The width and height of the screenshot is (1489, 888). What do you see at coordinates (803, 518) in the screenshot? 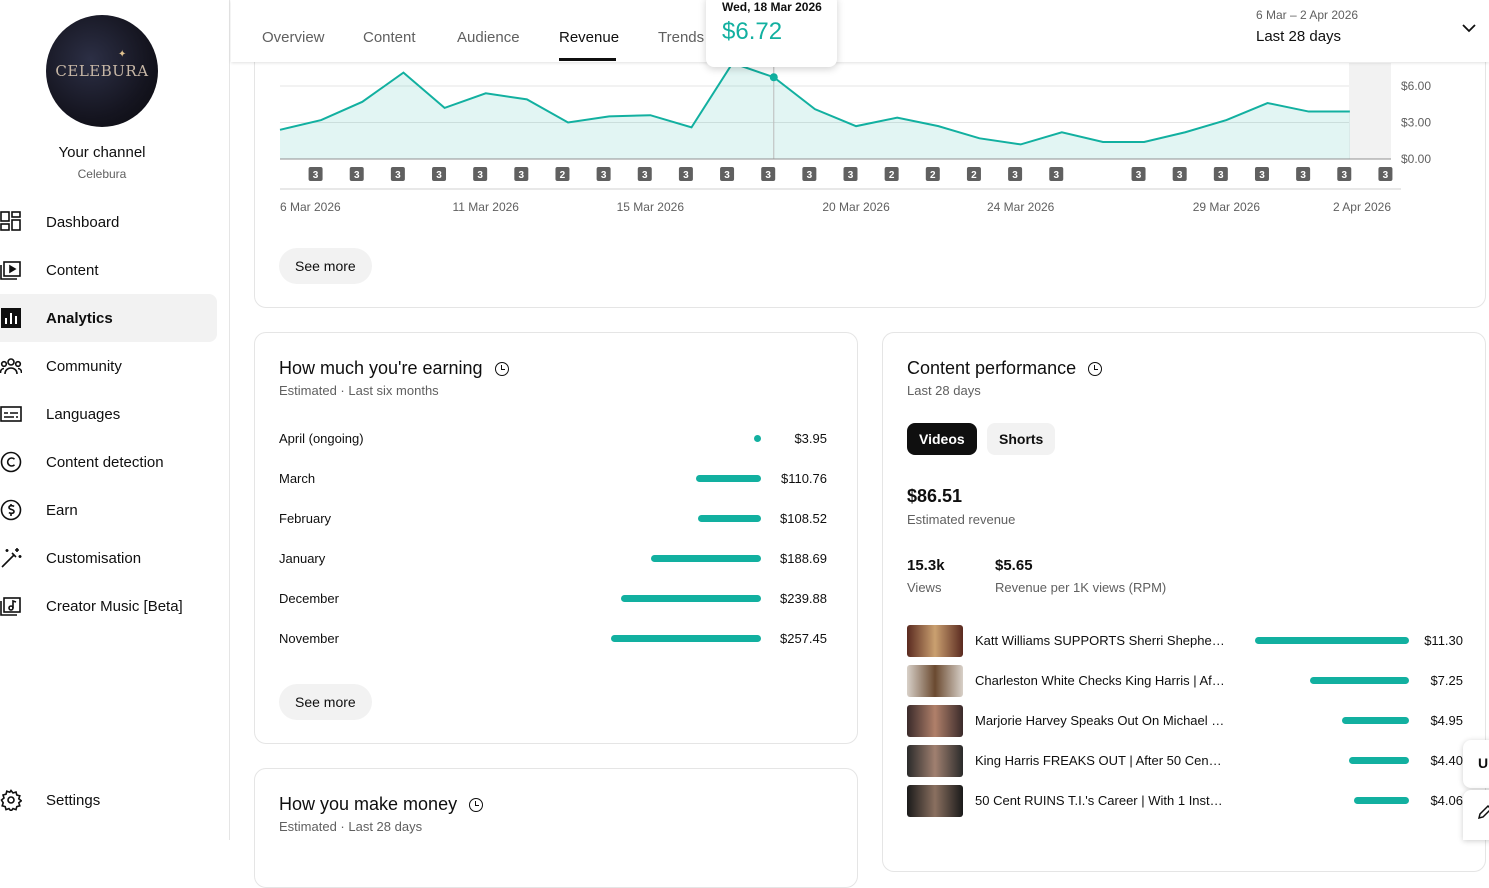
I see `earning-value: $108.52` at bounding box center [803, 518].